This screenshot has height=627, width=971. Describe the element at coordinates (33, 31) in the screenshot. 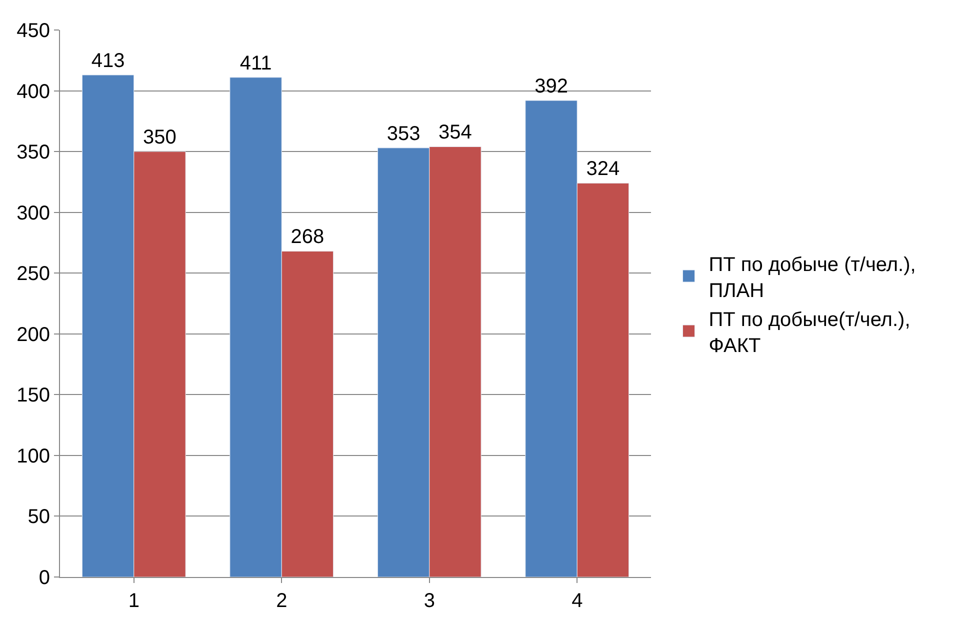

I see `y-tick-label: 450` at that location.